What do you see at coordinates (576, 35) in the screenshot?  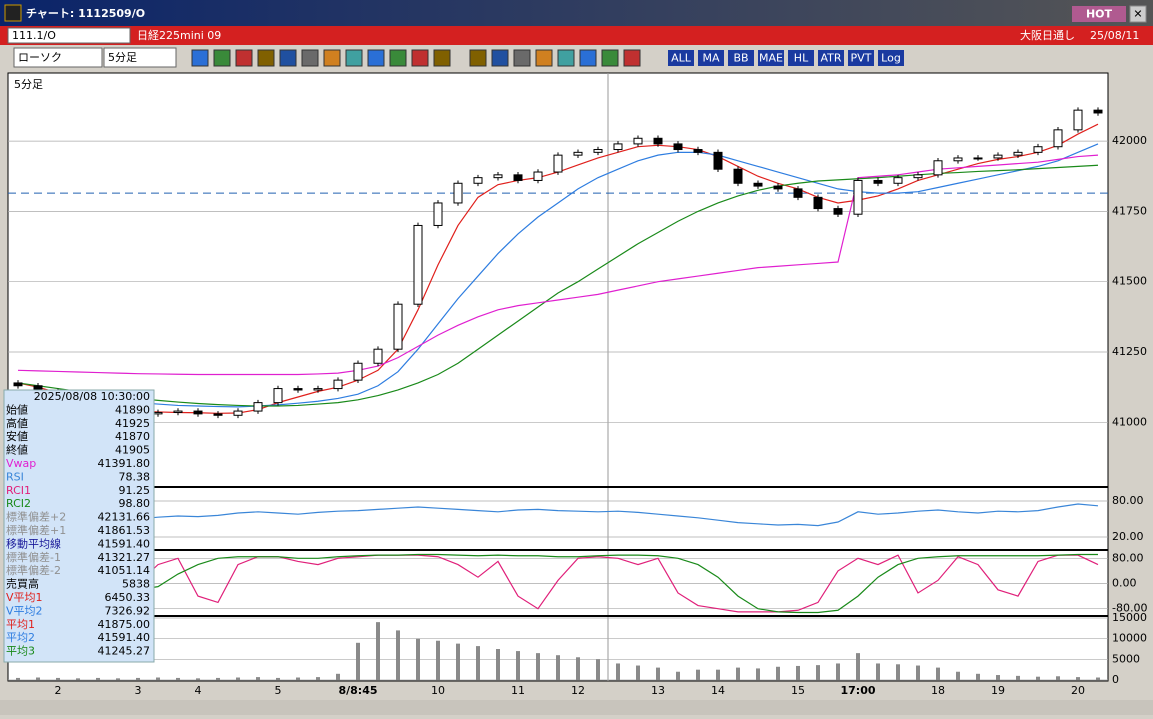 I see `header-bar` at bounding box center [576, 35].